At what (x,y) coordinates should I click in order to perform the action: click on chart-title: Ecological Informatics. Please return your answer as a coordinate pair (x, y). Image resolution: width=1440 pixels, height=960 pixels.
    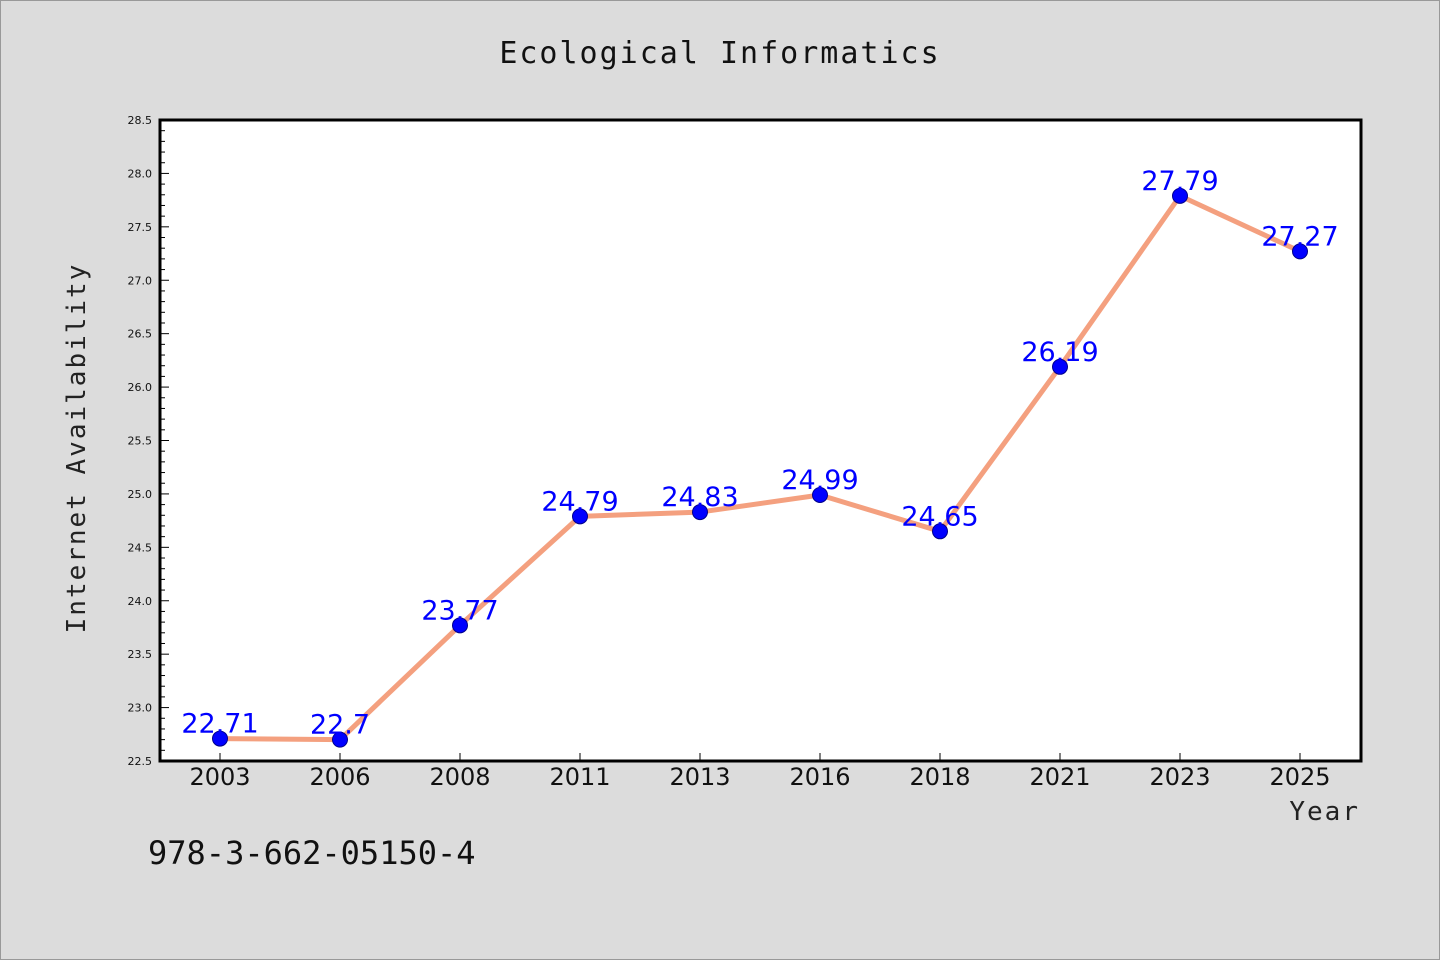
    Looking at the image, I should click on (719, 53).